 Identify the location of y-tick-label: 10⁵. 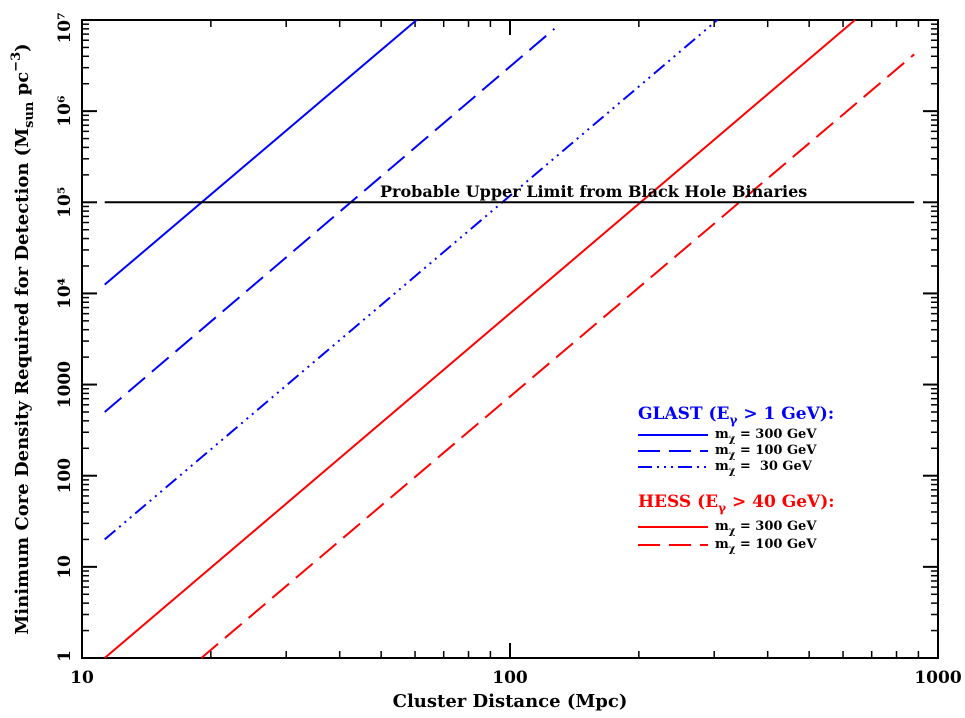
(65, 202).